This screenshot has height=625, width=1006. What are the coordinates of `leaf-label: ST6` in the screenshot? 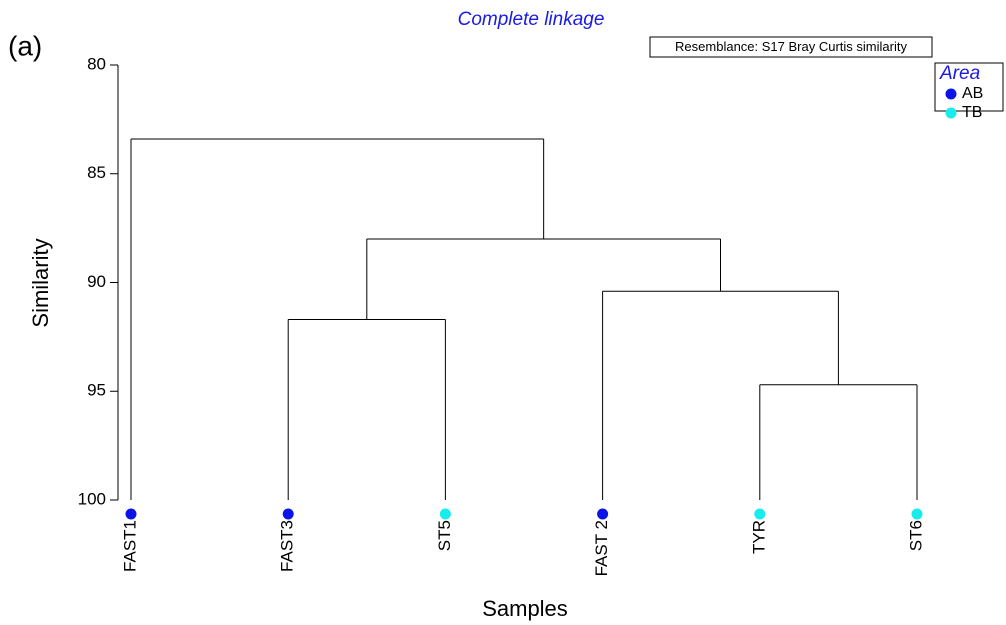 It's located at (915, 535).